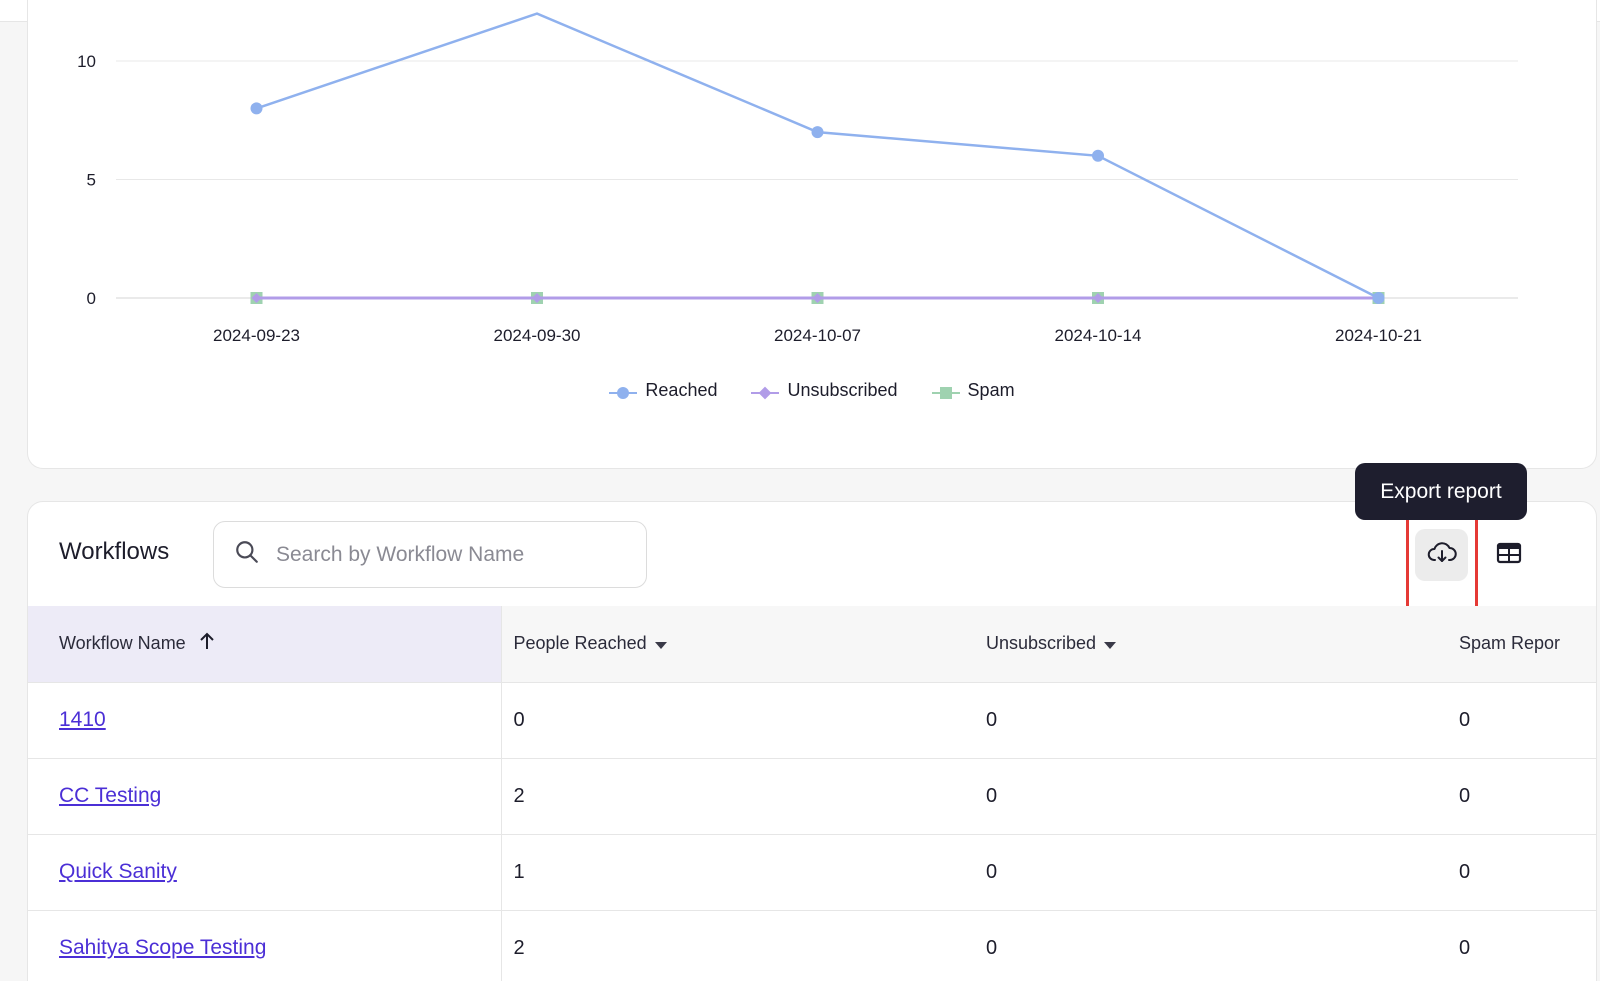 The image size is (1600, 981). I want to click on export-report-button, so click(1441, 555).